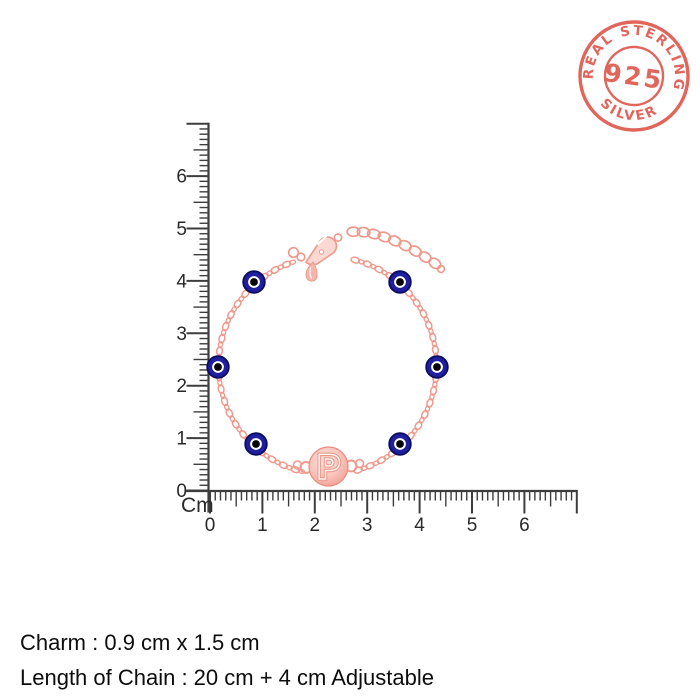 The width and height of the screenshot is (700, 700). What do you see at coordinates (315, 525) in the screenshot?
I see `h-ruler-label: 2` at bounding box center [315, 525].